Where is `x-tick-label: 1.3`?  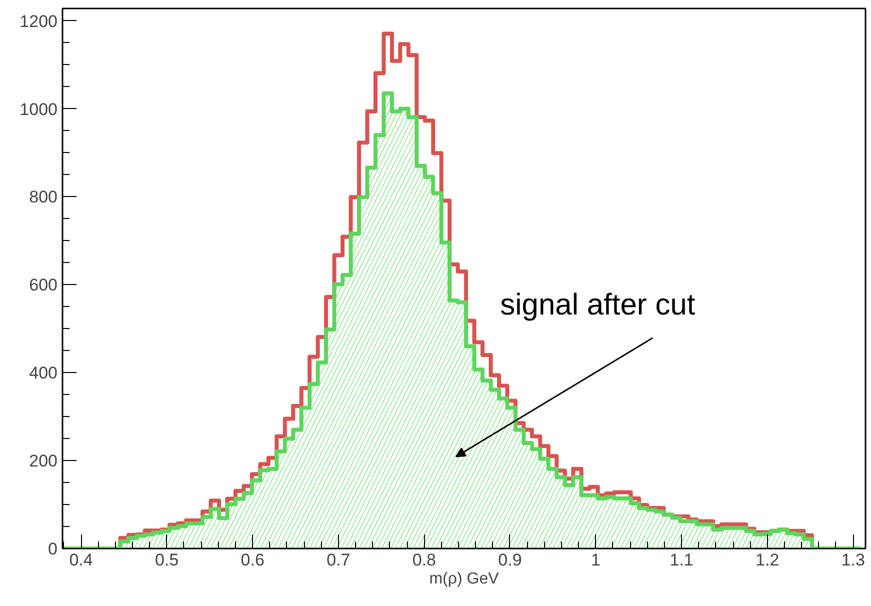
x-tick-label: 1.3 is located at coordinates (853, 560).